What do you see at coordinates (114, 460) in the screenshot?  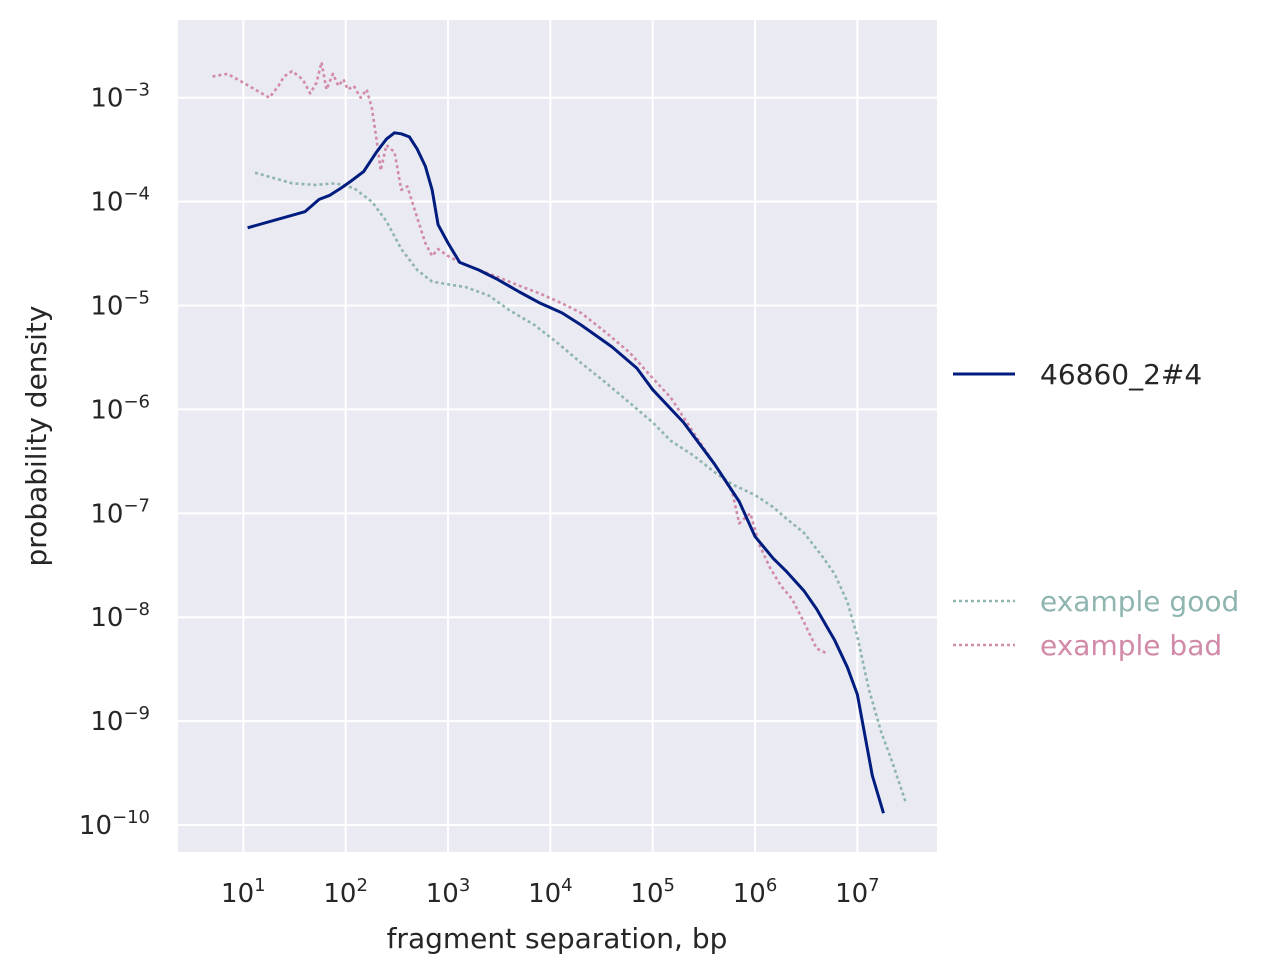 I see `y-tick-labels: 10⁻³ 10⁻⁴ 10⁻⁵ 10⁻⁶ 10⁻⁷ 10⁻⁸ 10⁻⁹ 10⁻¹⁰` at bounding box center [114, 460].